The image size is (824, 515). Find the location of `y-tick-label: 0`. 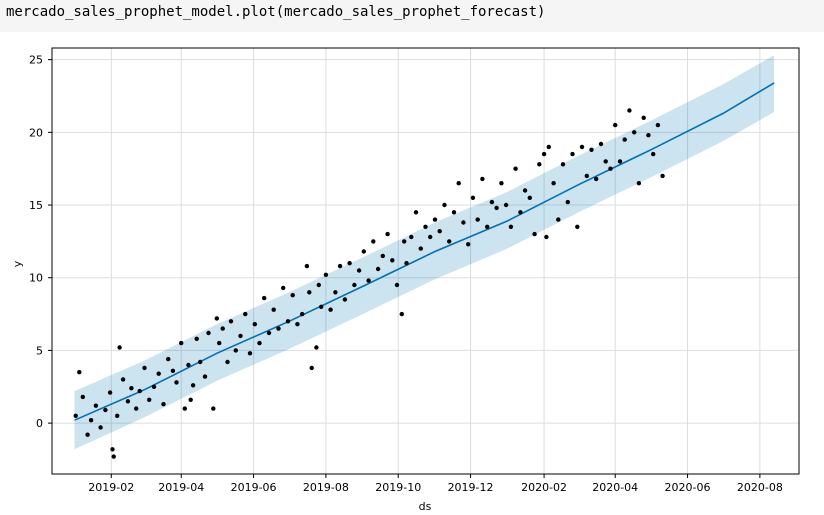

y-tick-label: 0 is located at coordinates (39, 423).